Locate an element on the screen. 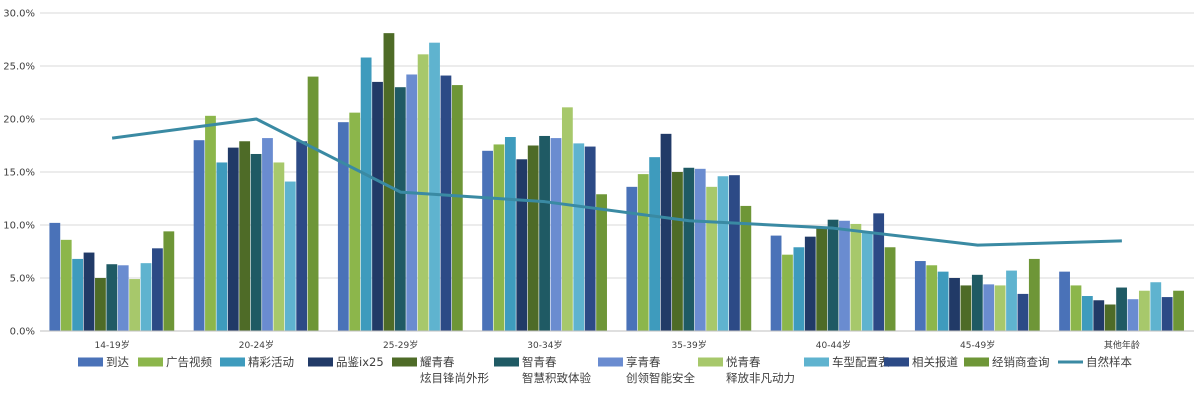 This screenshot has height=404, width=1194. legend-label: 悦青春释放非凡动力 is located at coordinates (760, 370).